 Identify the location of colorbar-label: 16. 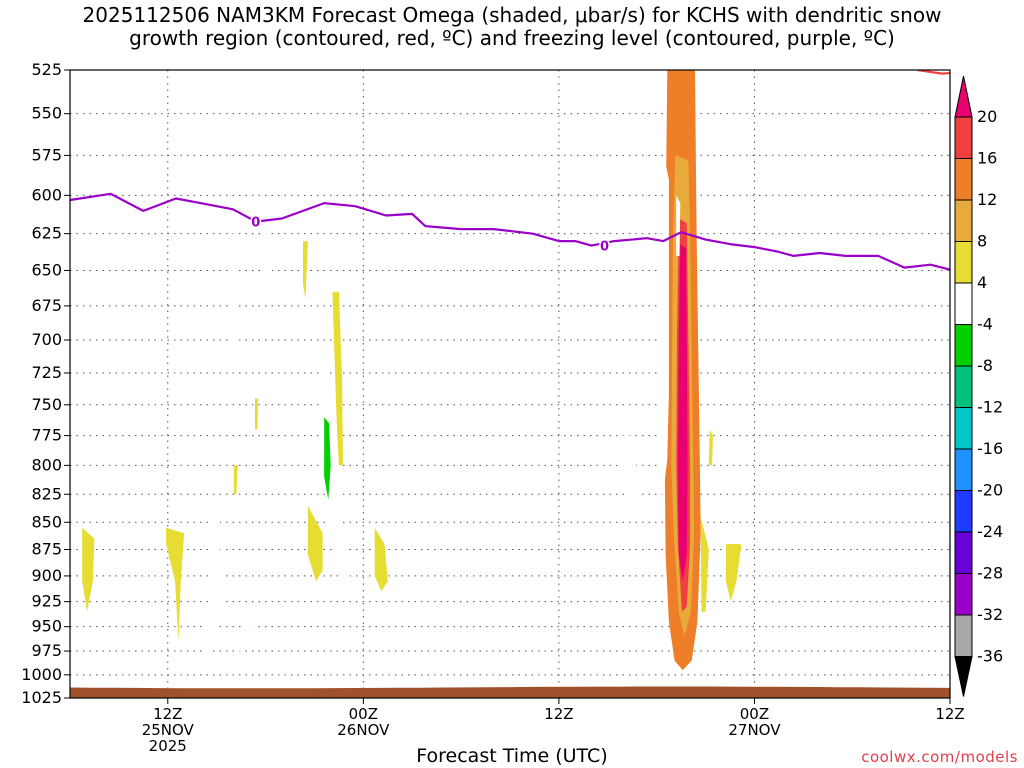
(987, 158).